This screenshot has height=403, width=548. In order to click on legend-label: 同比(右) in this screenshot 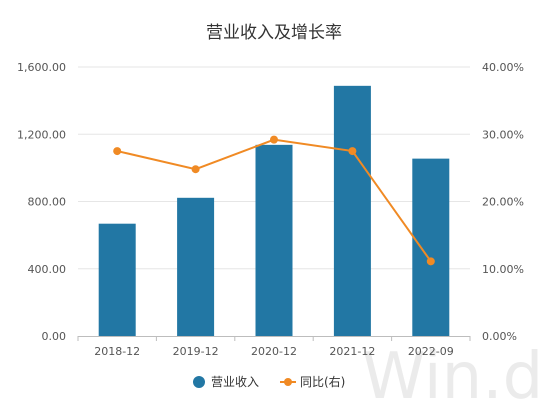, I will do `click(322, 381)`.